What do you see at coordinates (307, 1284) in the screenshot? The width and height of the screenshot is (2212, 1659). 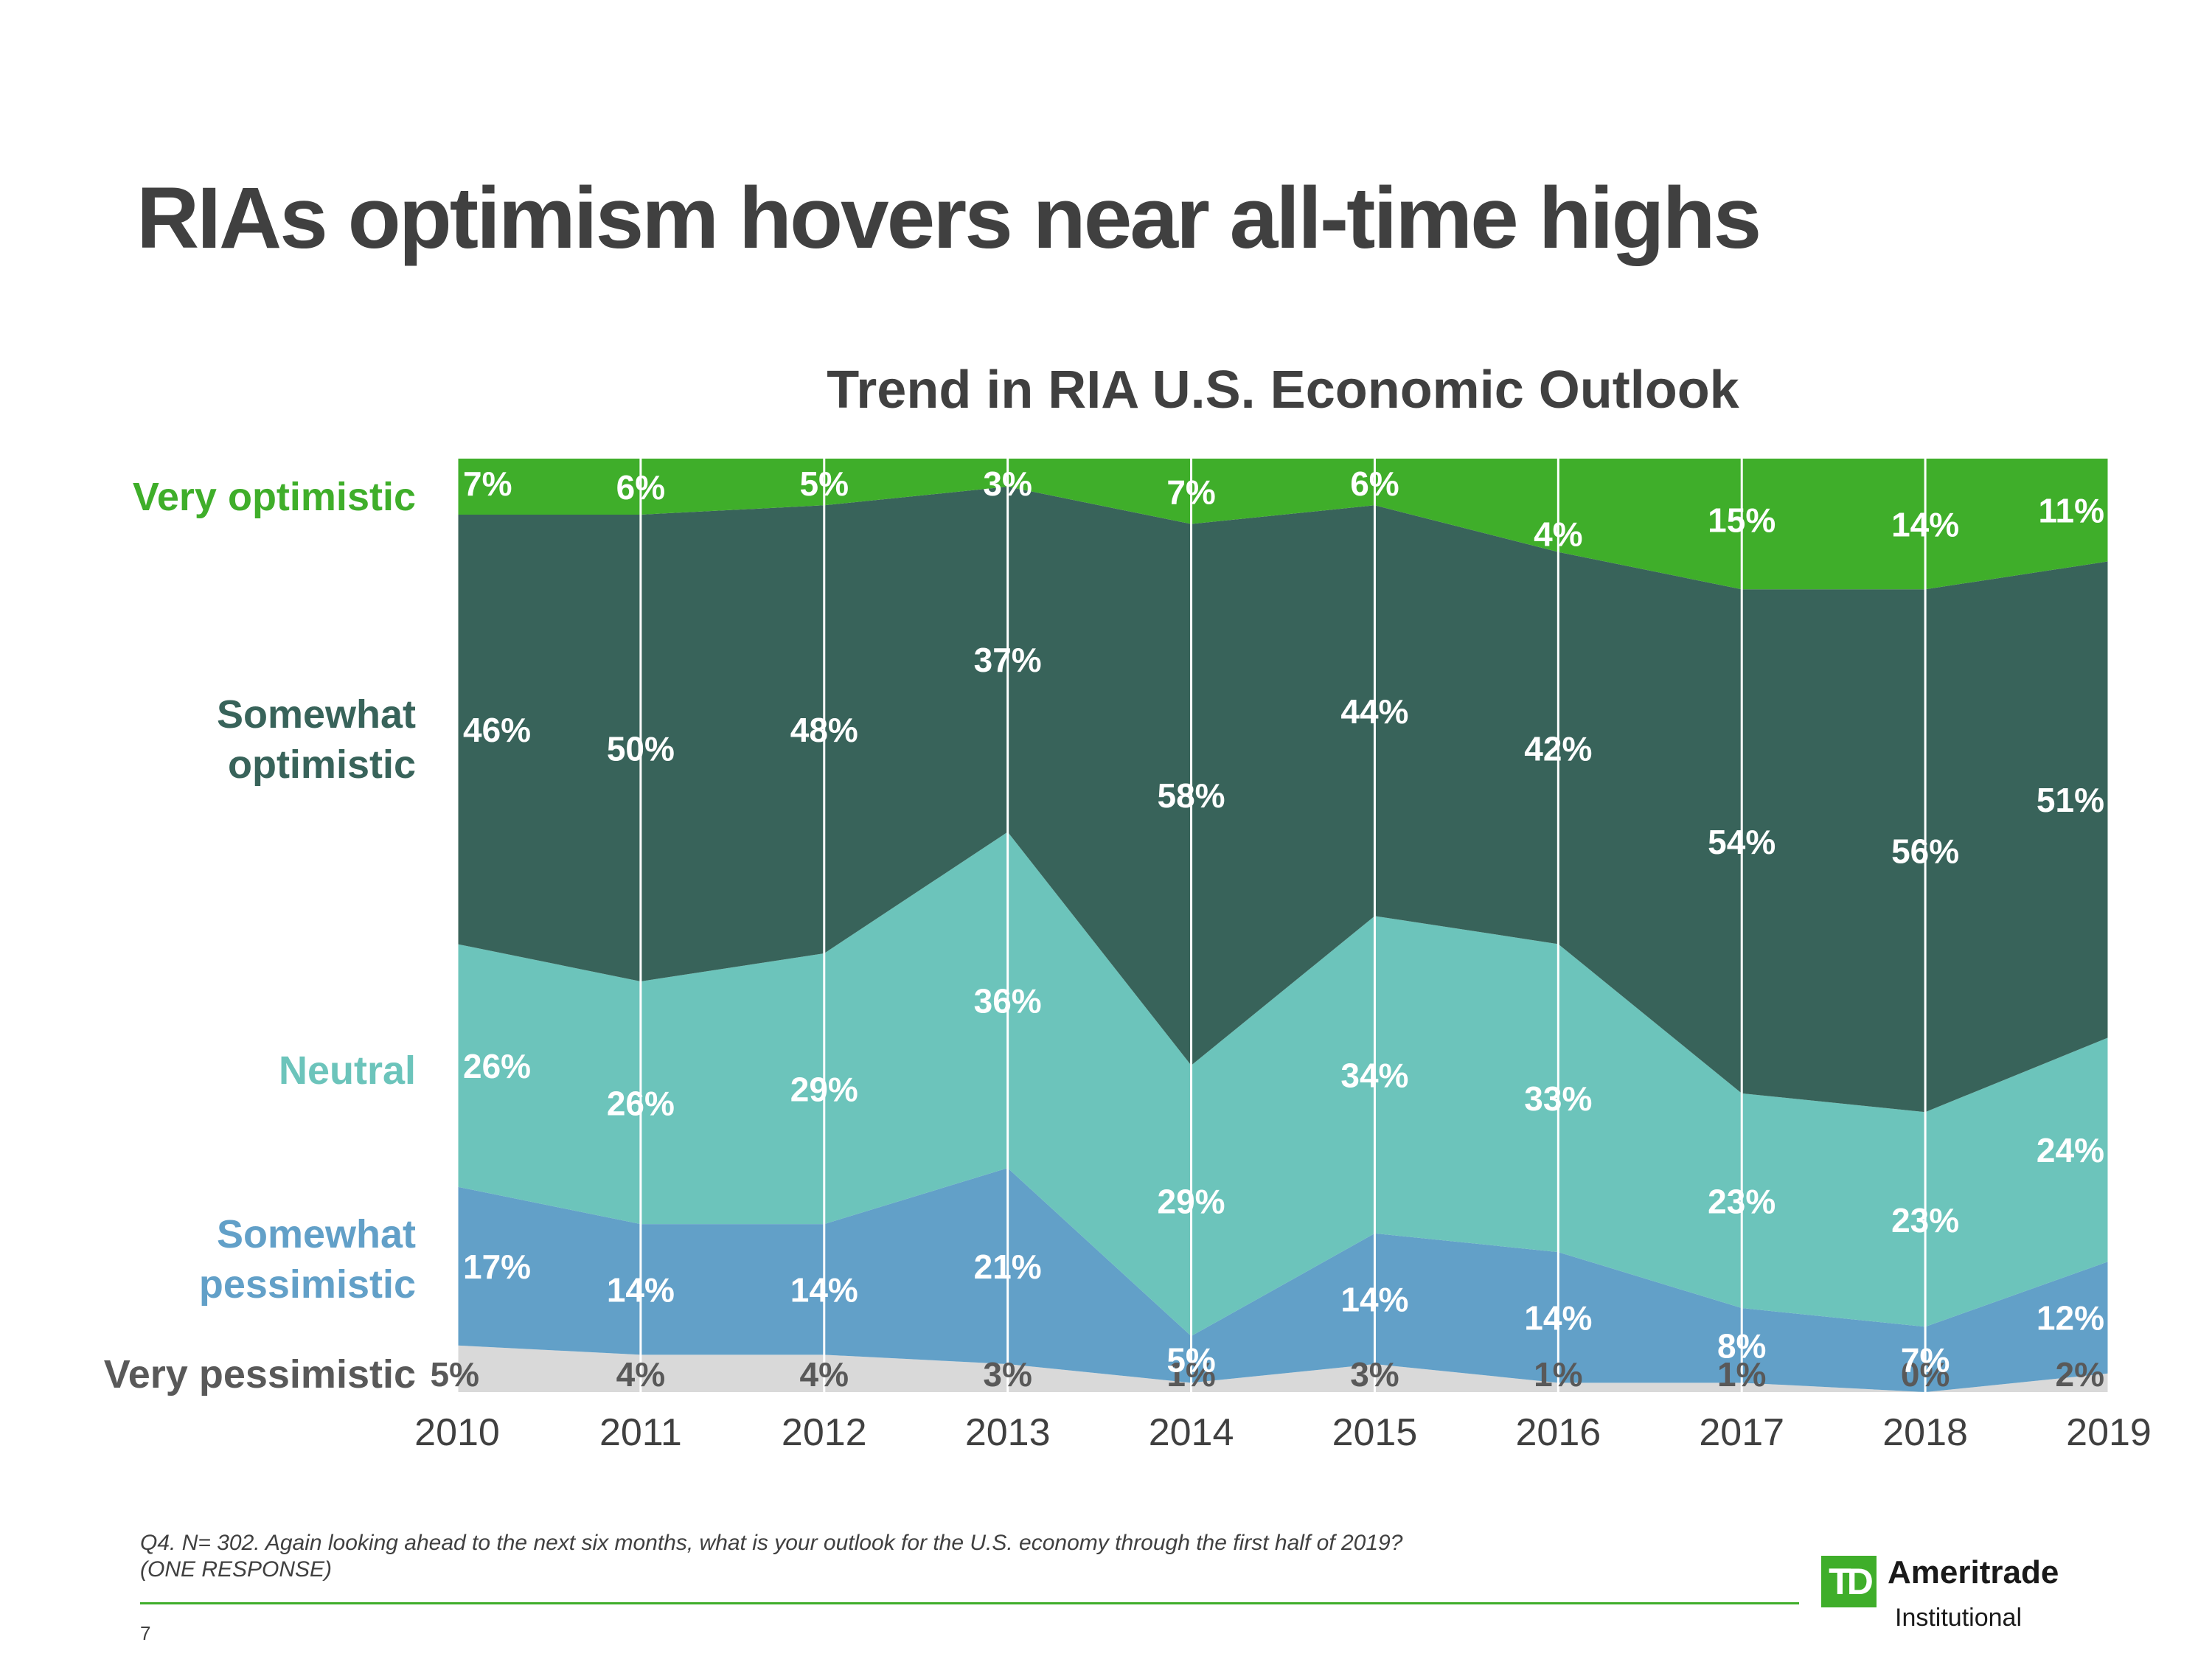 I see `category-label-line: pessimistic` at bounding box center [307, 1284].